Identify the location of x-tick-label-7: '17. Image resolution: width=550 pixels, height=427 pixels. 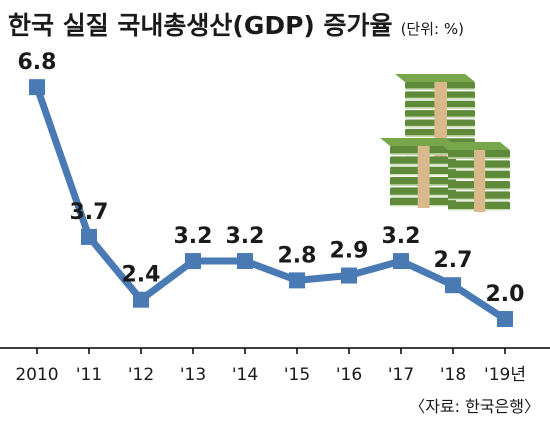
(401, 375).